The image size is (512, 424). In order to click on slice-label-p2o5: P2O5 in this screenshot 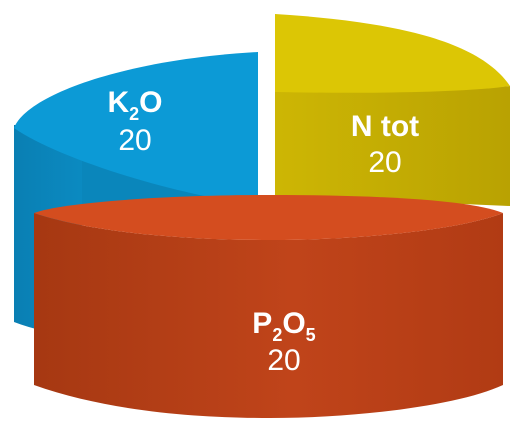, I will do `click(283, 326)`.